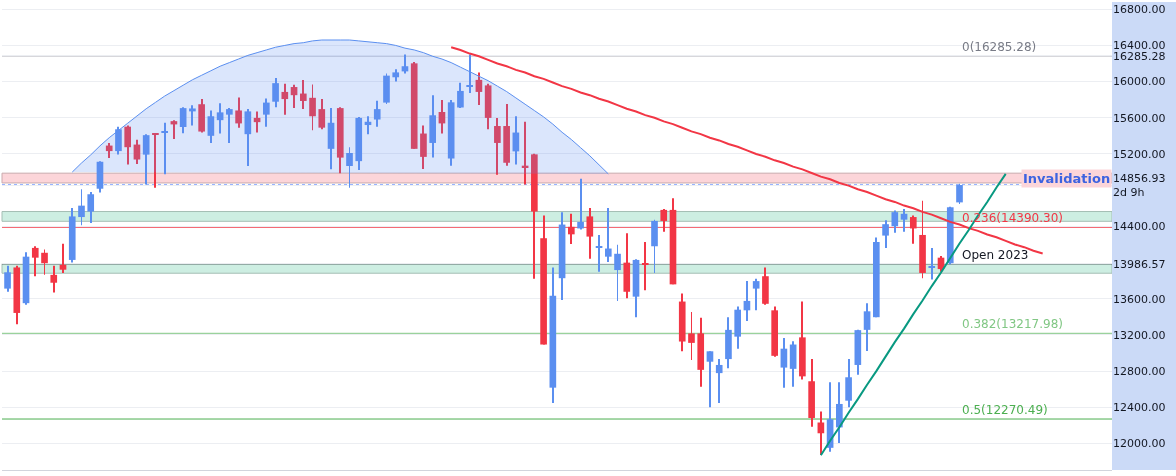  Describe the element at coordinates (999, 47) in the screenshot. I see `ref-line-label: 0(16285.28)` at that location.